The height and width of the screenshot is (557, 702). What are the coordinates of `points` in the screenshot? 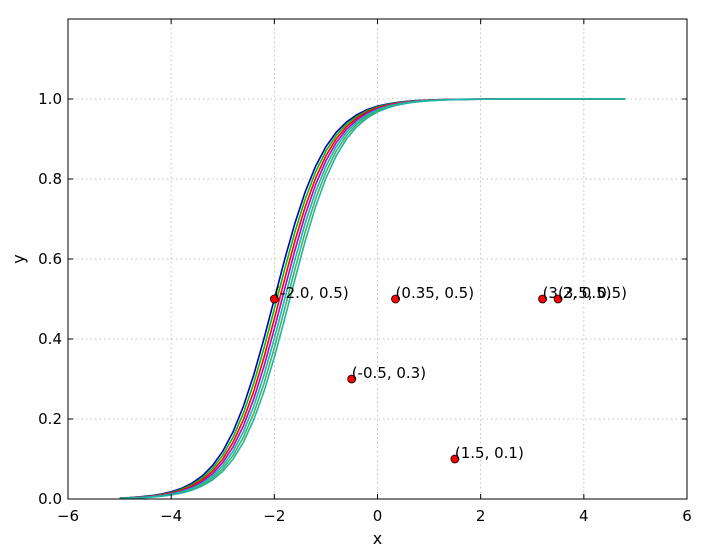 It's located at (416, 379).